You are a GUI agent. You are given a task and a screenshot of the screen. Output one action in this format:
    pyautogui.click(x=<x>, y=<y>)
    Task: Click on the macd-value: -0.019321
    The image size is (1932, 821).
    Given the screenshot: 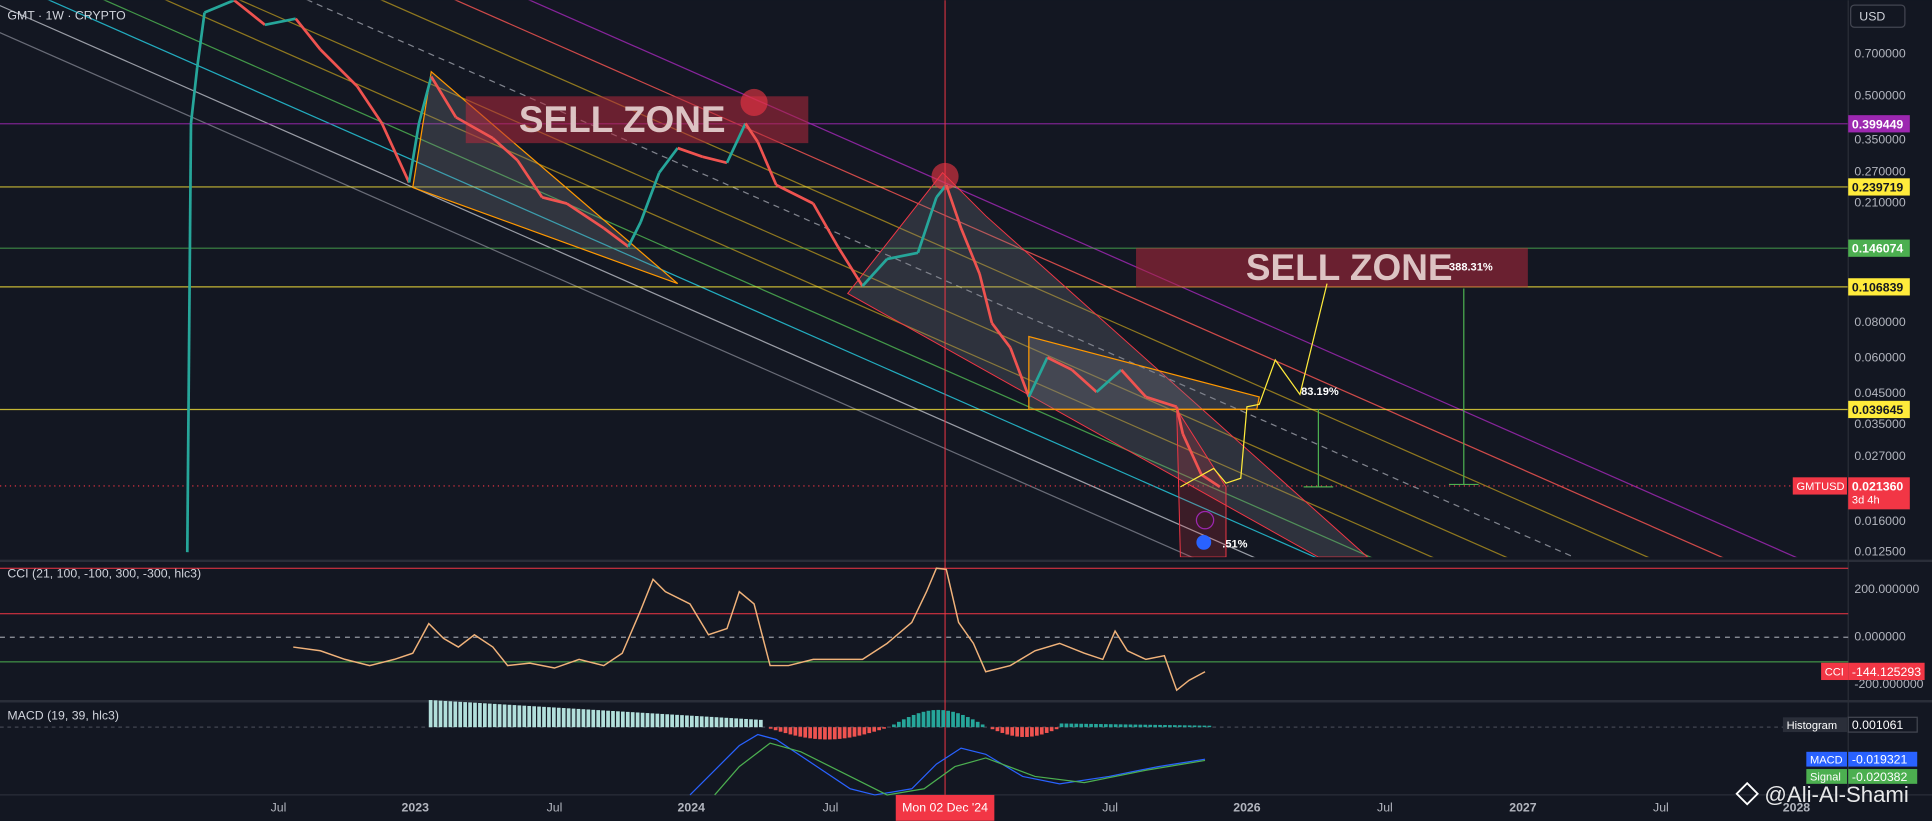 What is the action you would take?
    pyautogui.click(x=1880, y=760)
    